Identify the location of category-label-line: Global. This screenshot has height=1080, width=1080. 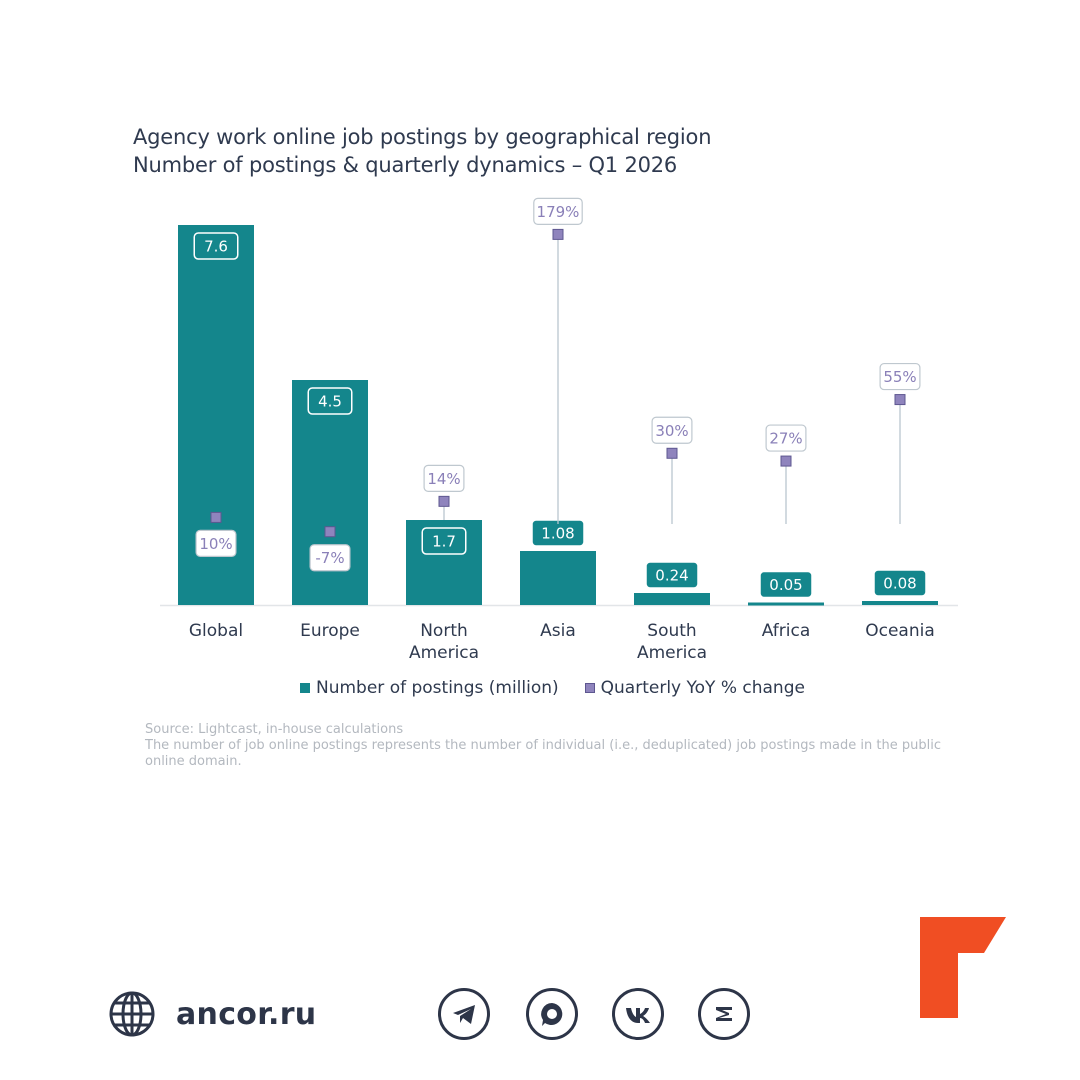
(216, 631).